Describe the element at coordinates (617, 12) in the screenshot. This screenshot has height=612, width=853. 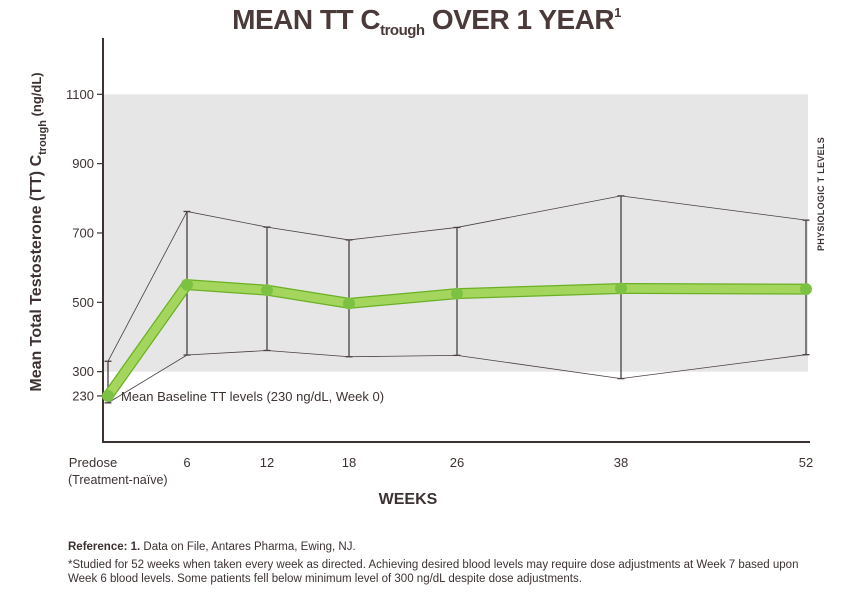
I see `title-superscript: 1` at that location.